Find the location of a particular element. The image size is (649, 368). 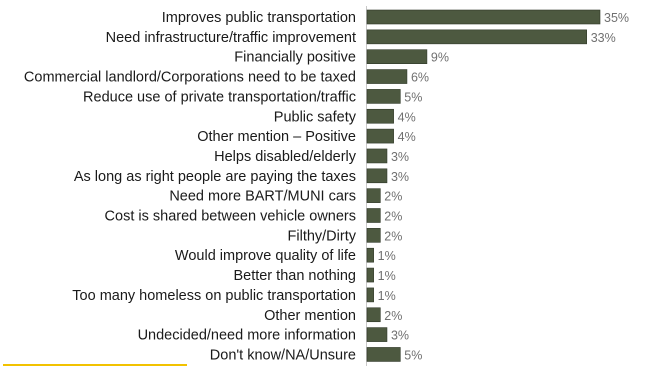

category-label: Need infrastructure/traffic improvement is located at coordinates (231, 38).